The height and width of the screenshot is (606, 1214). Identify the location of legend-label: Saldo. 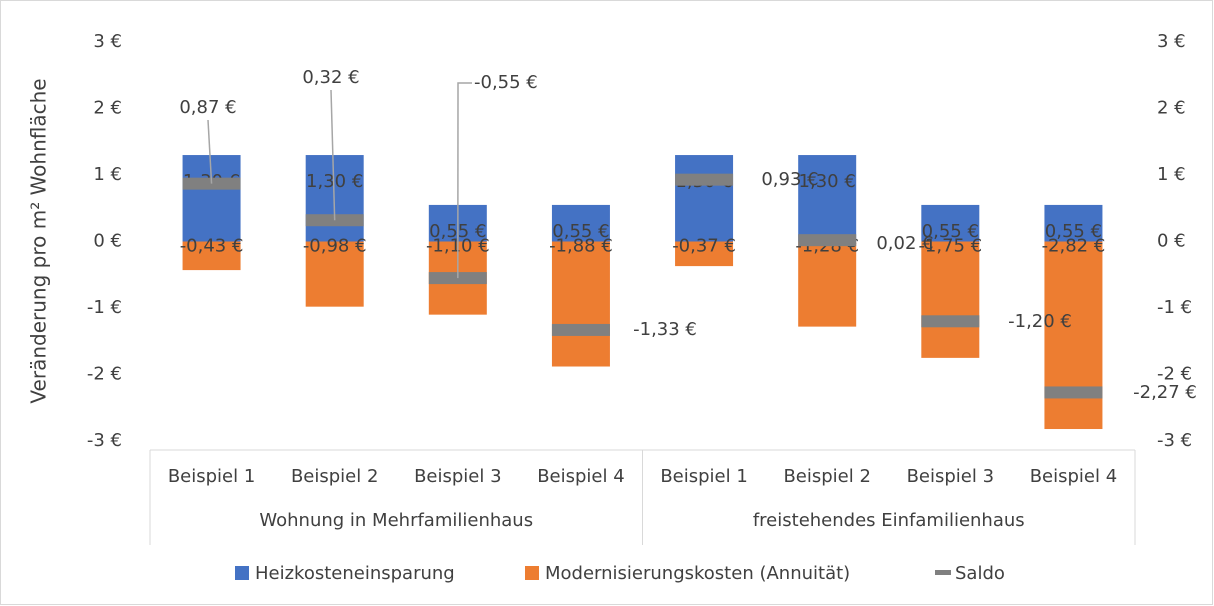
(980, 573).